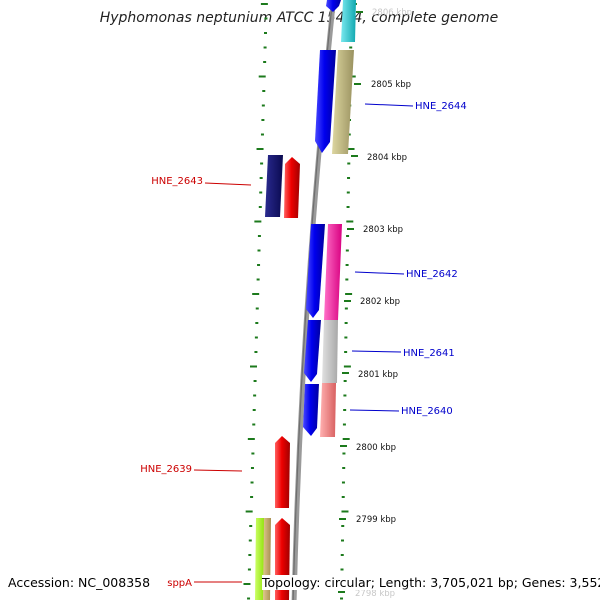 Image resolution: width=600 pixels, height=600 pixels. What do you see at coordinates (325, 101) in the screenshot?
I see `cds-arrow-hne2644` at bounding box center [325, 101].